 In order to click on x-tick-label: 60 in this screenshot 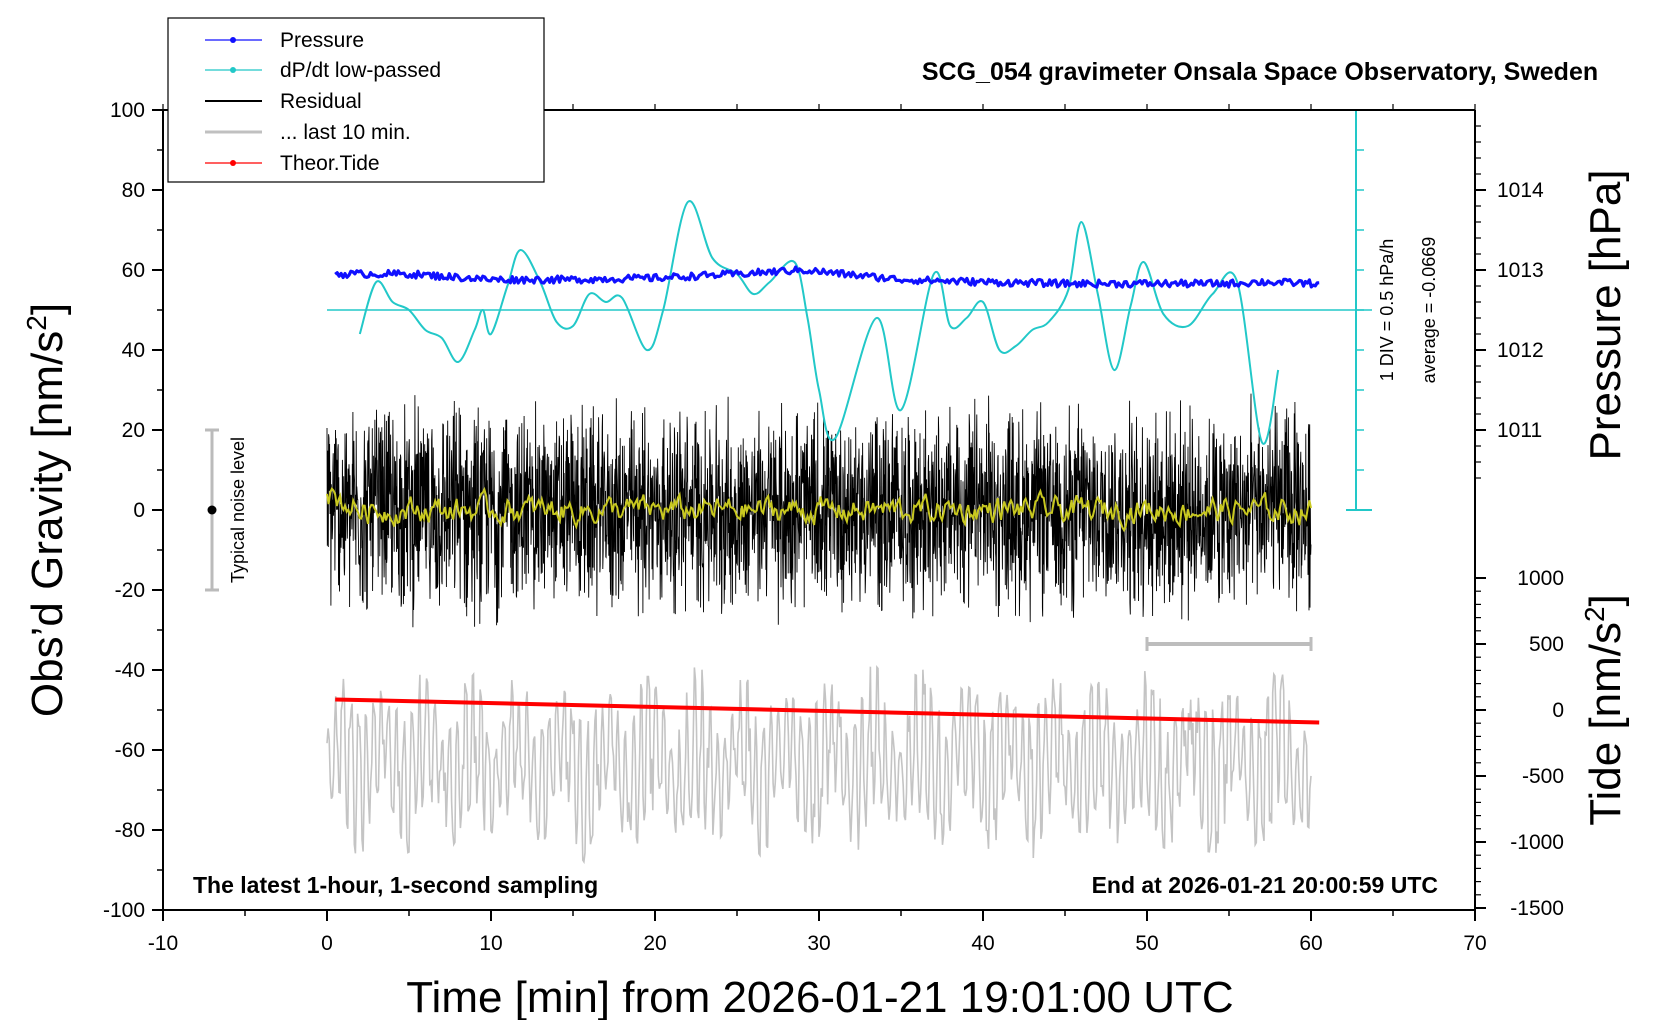, I will do `click(1310, 943)`.